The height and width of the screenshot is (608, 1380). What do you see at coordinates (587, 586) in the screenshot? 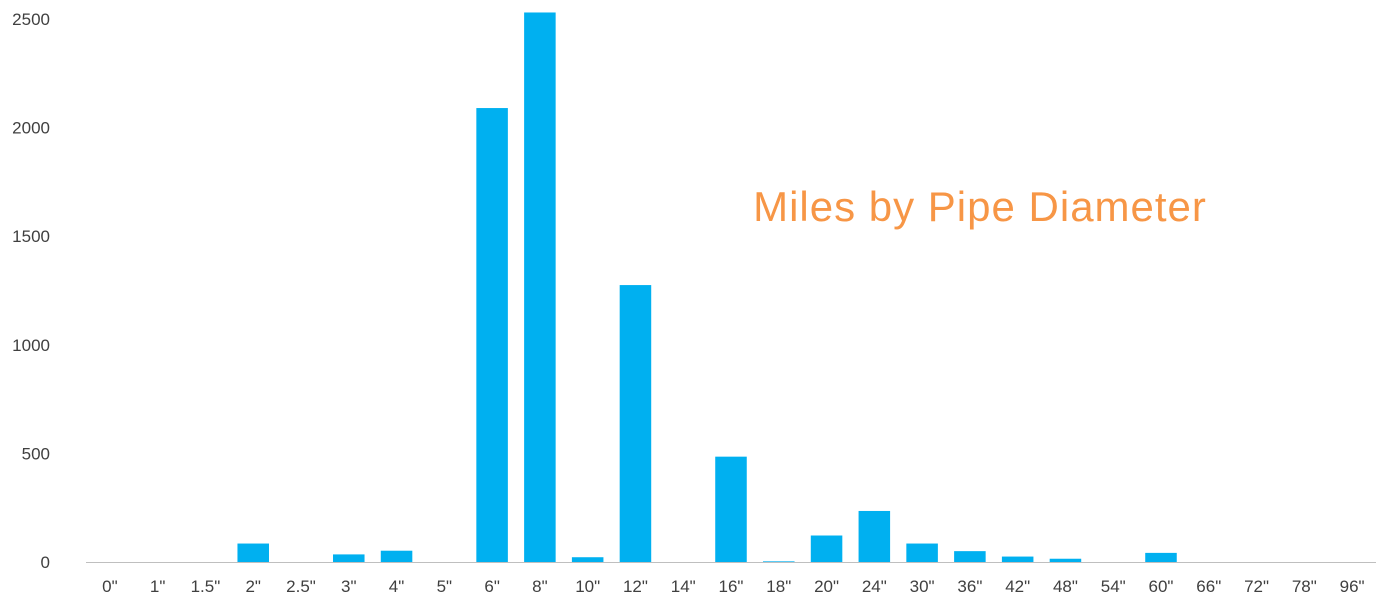
I see `x-tick-label: 10"` at bounding box center [587, 586].